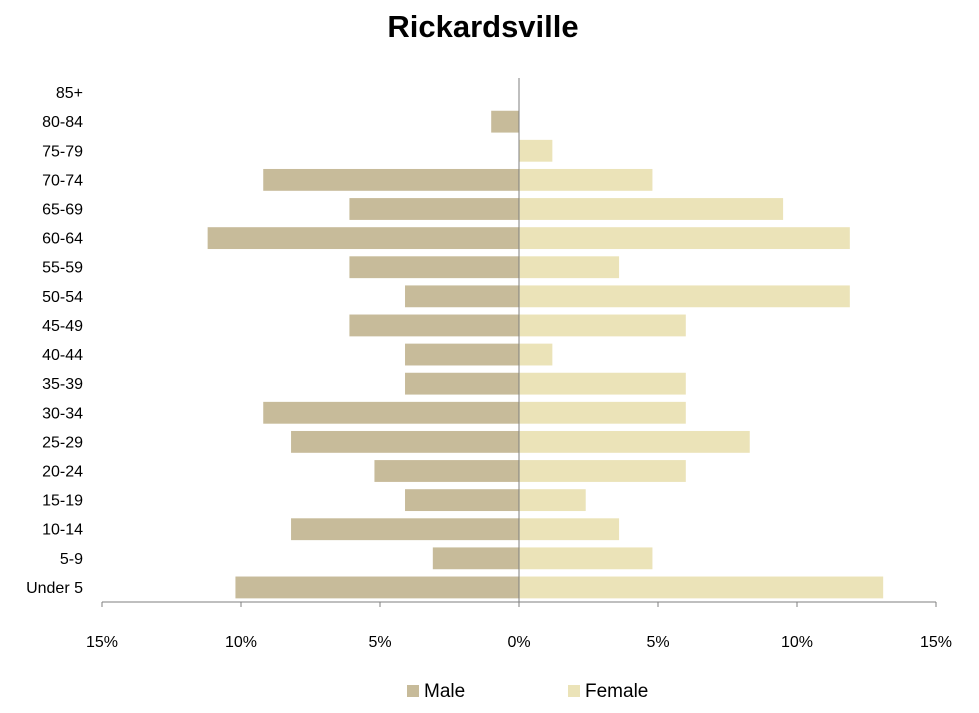  What do you see at coordinates (62, 355) in the screenshot?
I see `y-tick-label: 40-44` at bounding box center [62, 355].